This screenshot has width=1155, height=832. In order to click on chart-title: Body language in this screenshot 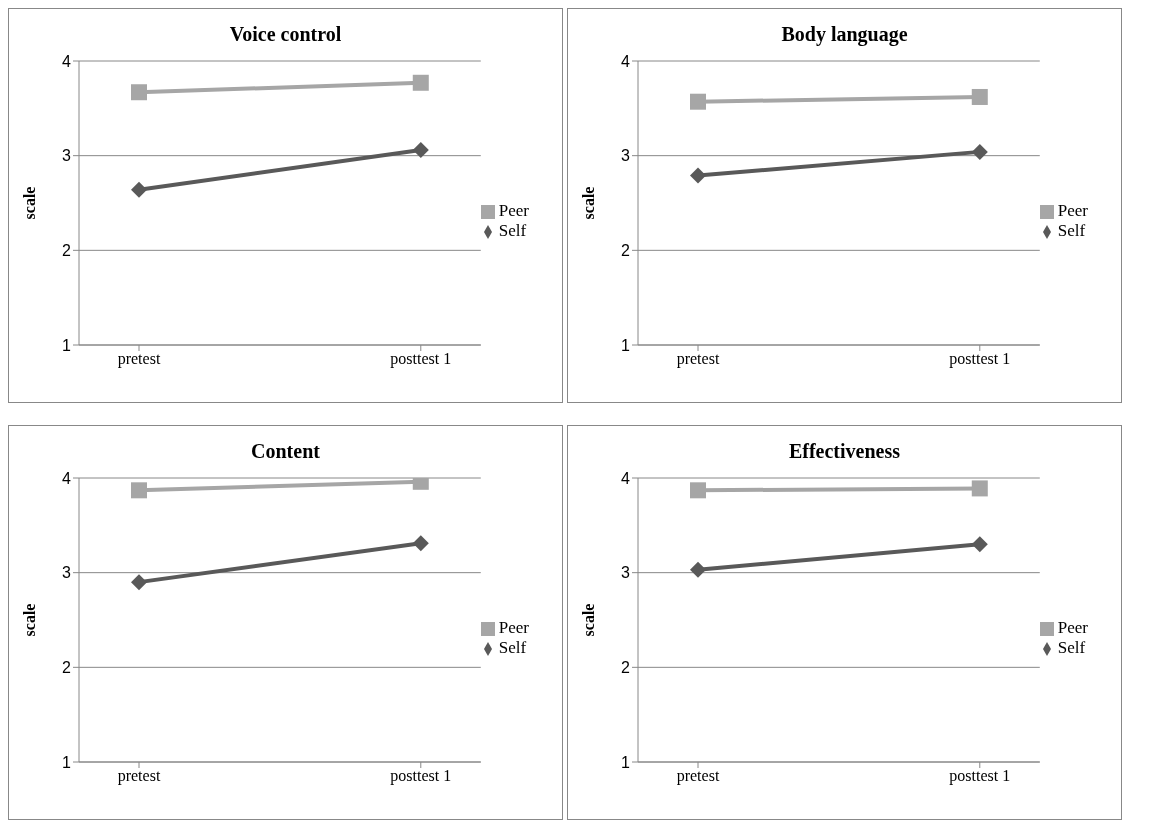, I will do `click(844, 35)`.